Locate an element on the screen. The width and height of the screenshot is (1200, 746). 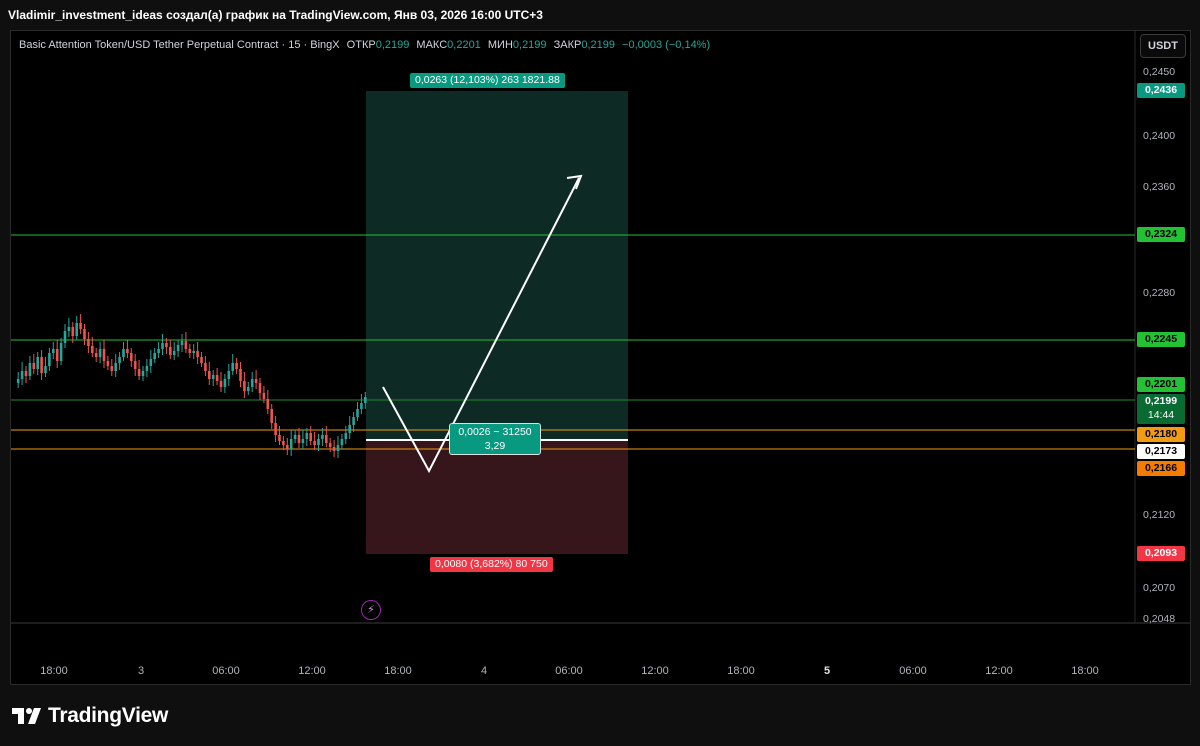
projection-arrow is located at coordinates (481, 325).